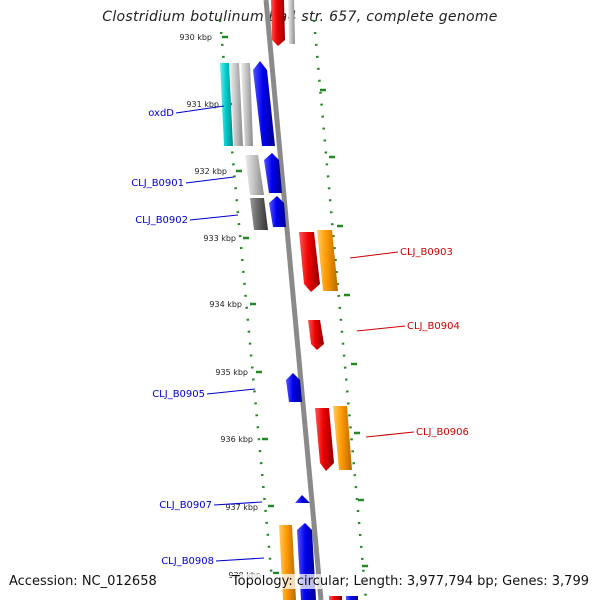 Image resolution: width=600 pixels, height=600 pixels. Describe the element at coordinates (442, 432) in the screenshot. I see `gene-label-clj-b0906: CLJ_B0906` at that location.